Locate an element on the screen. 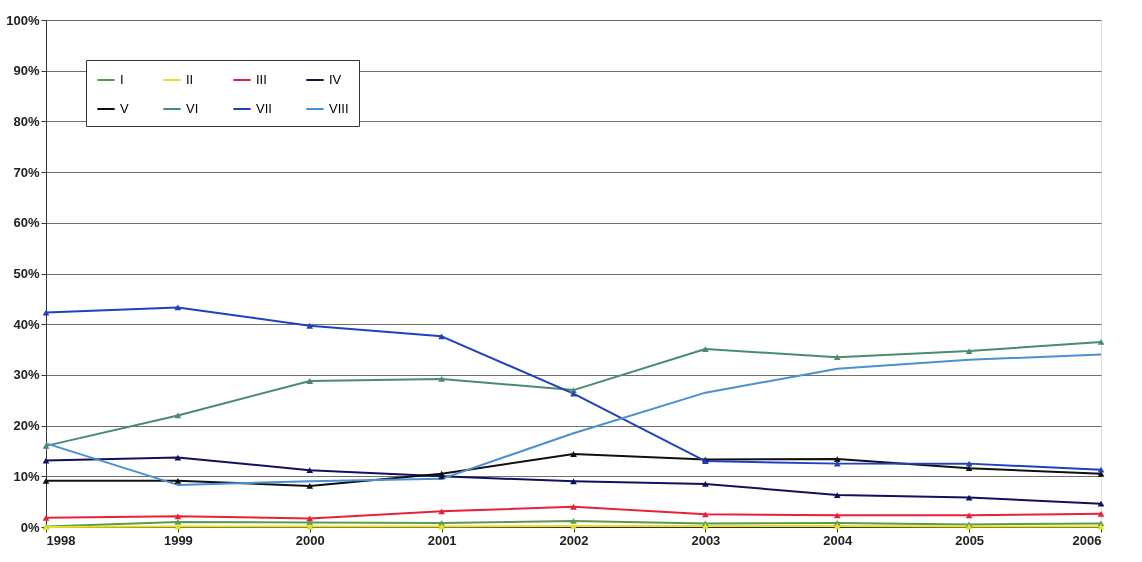 Image resolution: width=1142 pixels, height=562 pixels. x-tick-label: 2002 is located at coordinates (574, 540).